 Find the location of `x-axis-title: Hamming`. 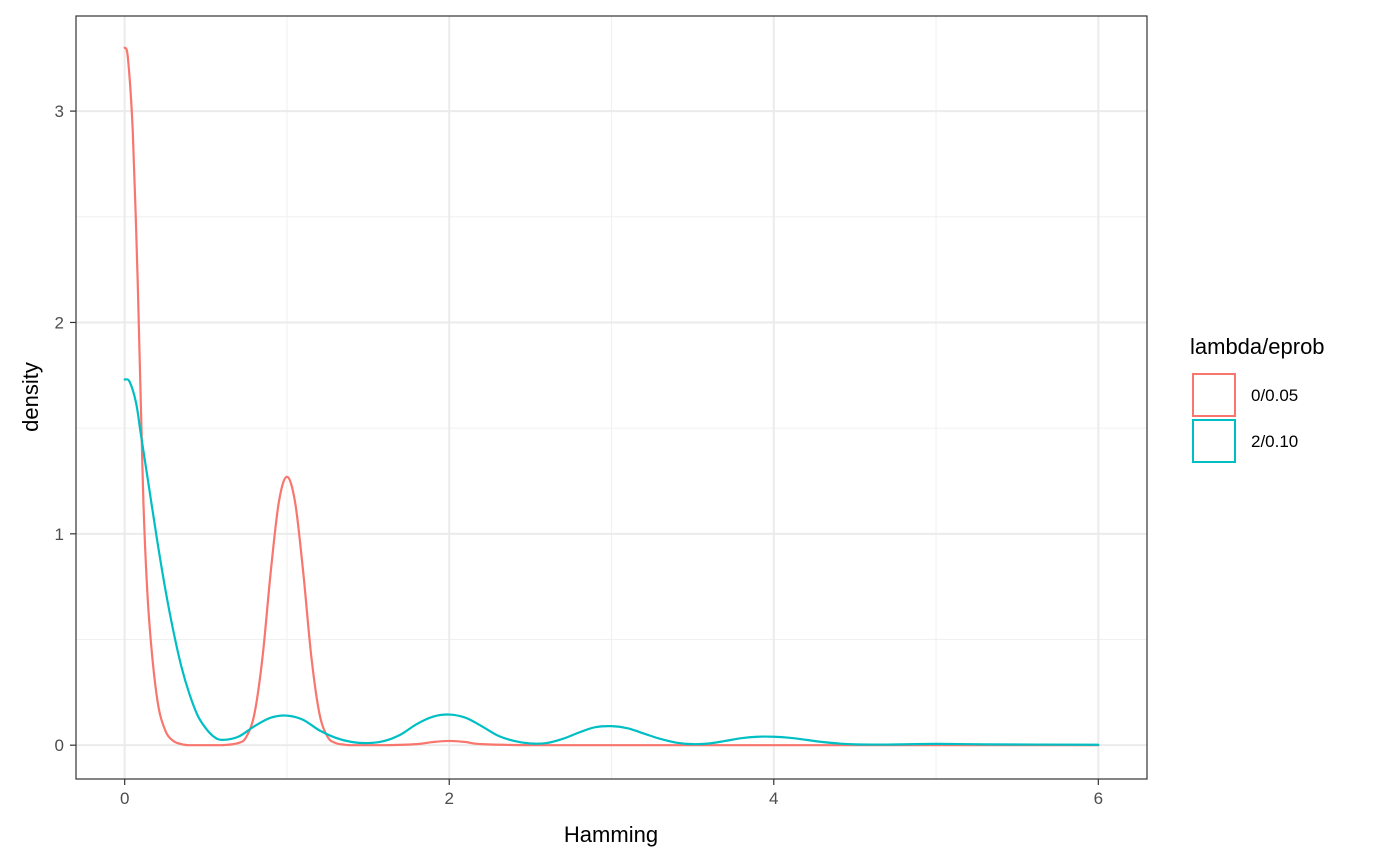

x-axis-title: Hamming is located at coordinates (611, 834).